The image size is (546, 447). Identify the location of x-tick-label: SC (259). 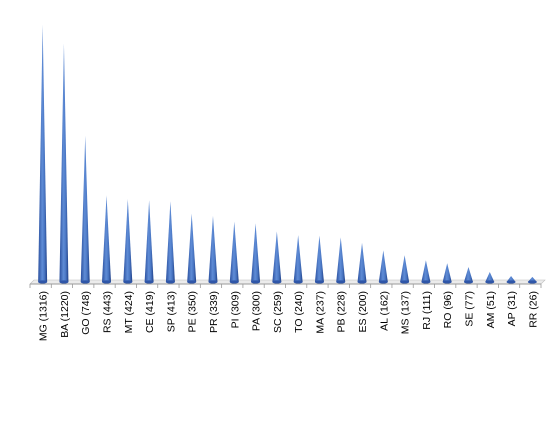
(278, 312).